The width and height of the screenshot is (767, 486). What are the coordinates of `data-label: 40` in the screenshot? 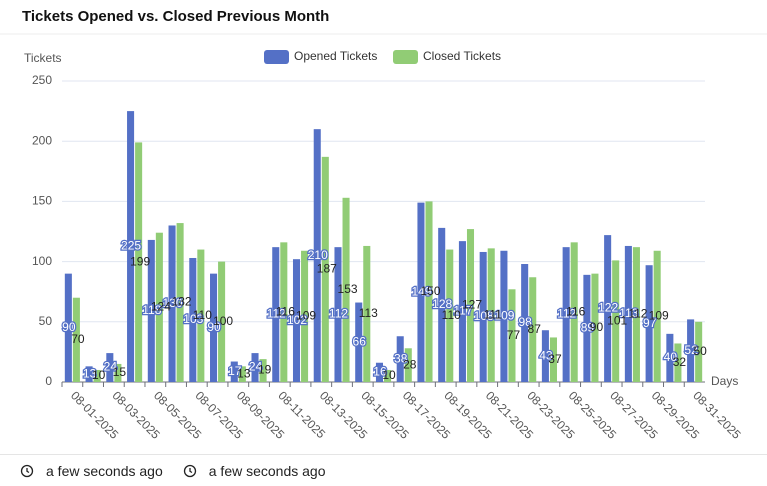 It's located at (671, 357).